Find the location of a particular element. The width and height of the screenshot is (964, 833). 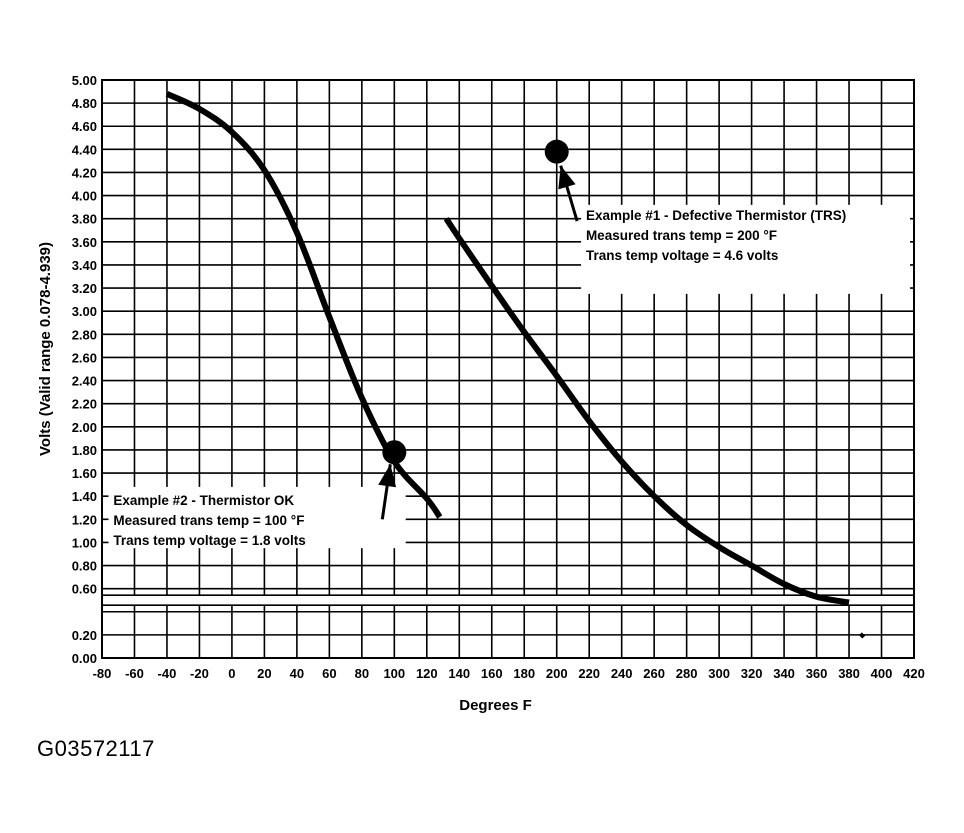

x-tick-label: 20 is located at coordinates (264, 673).